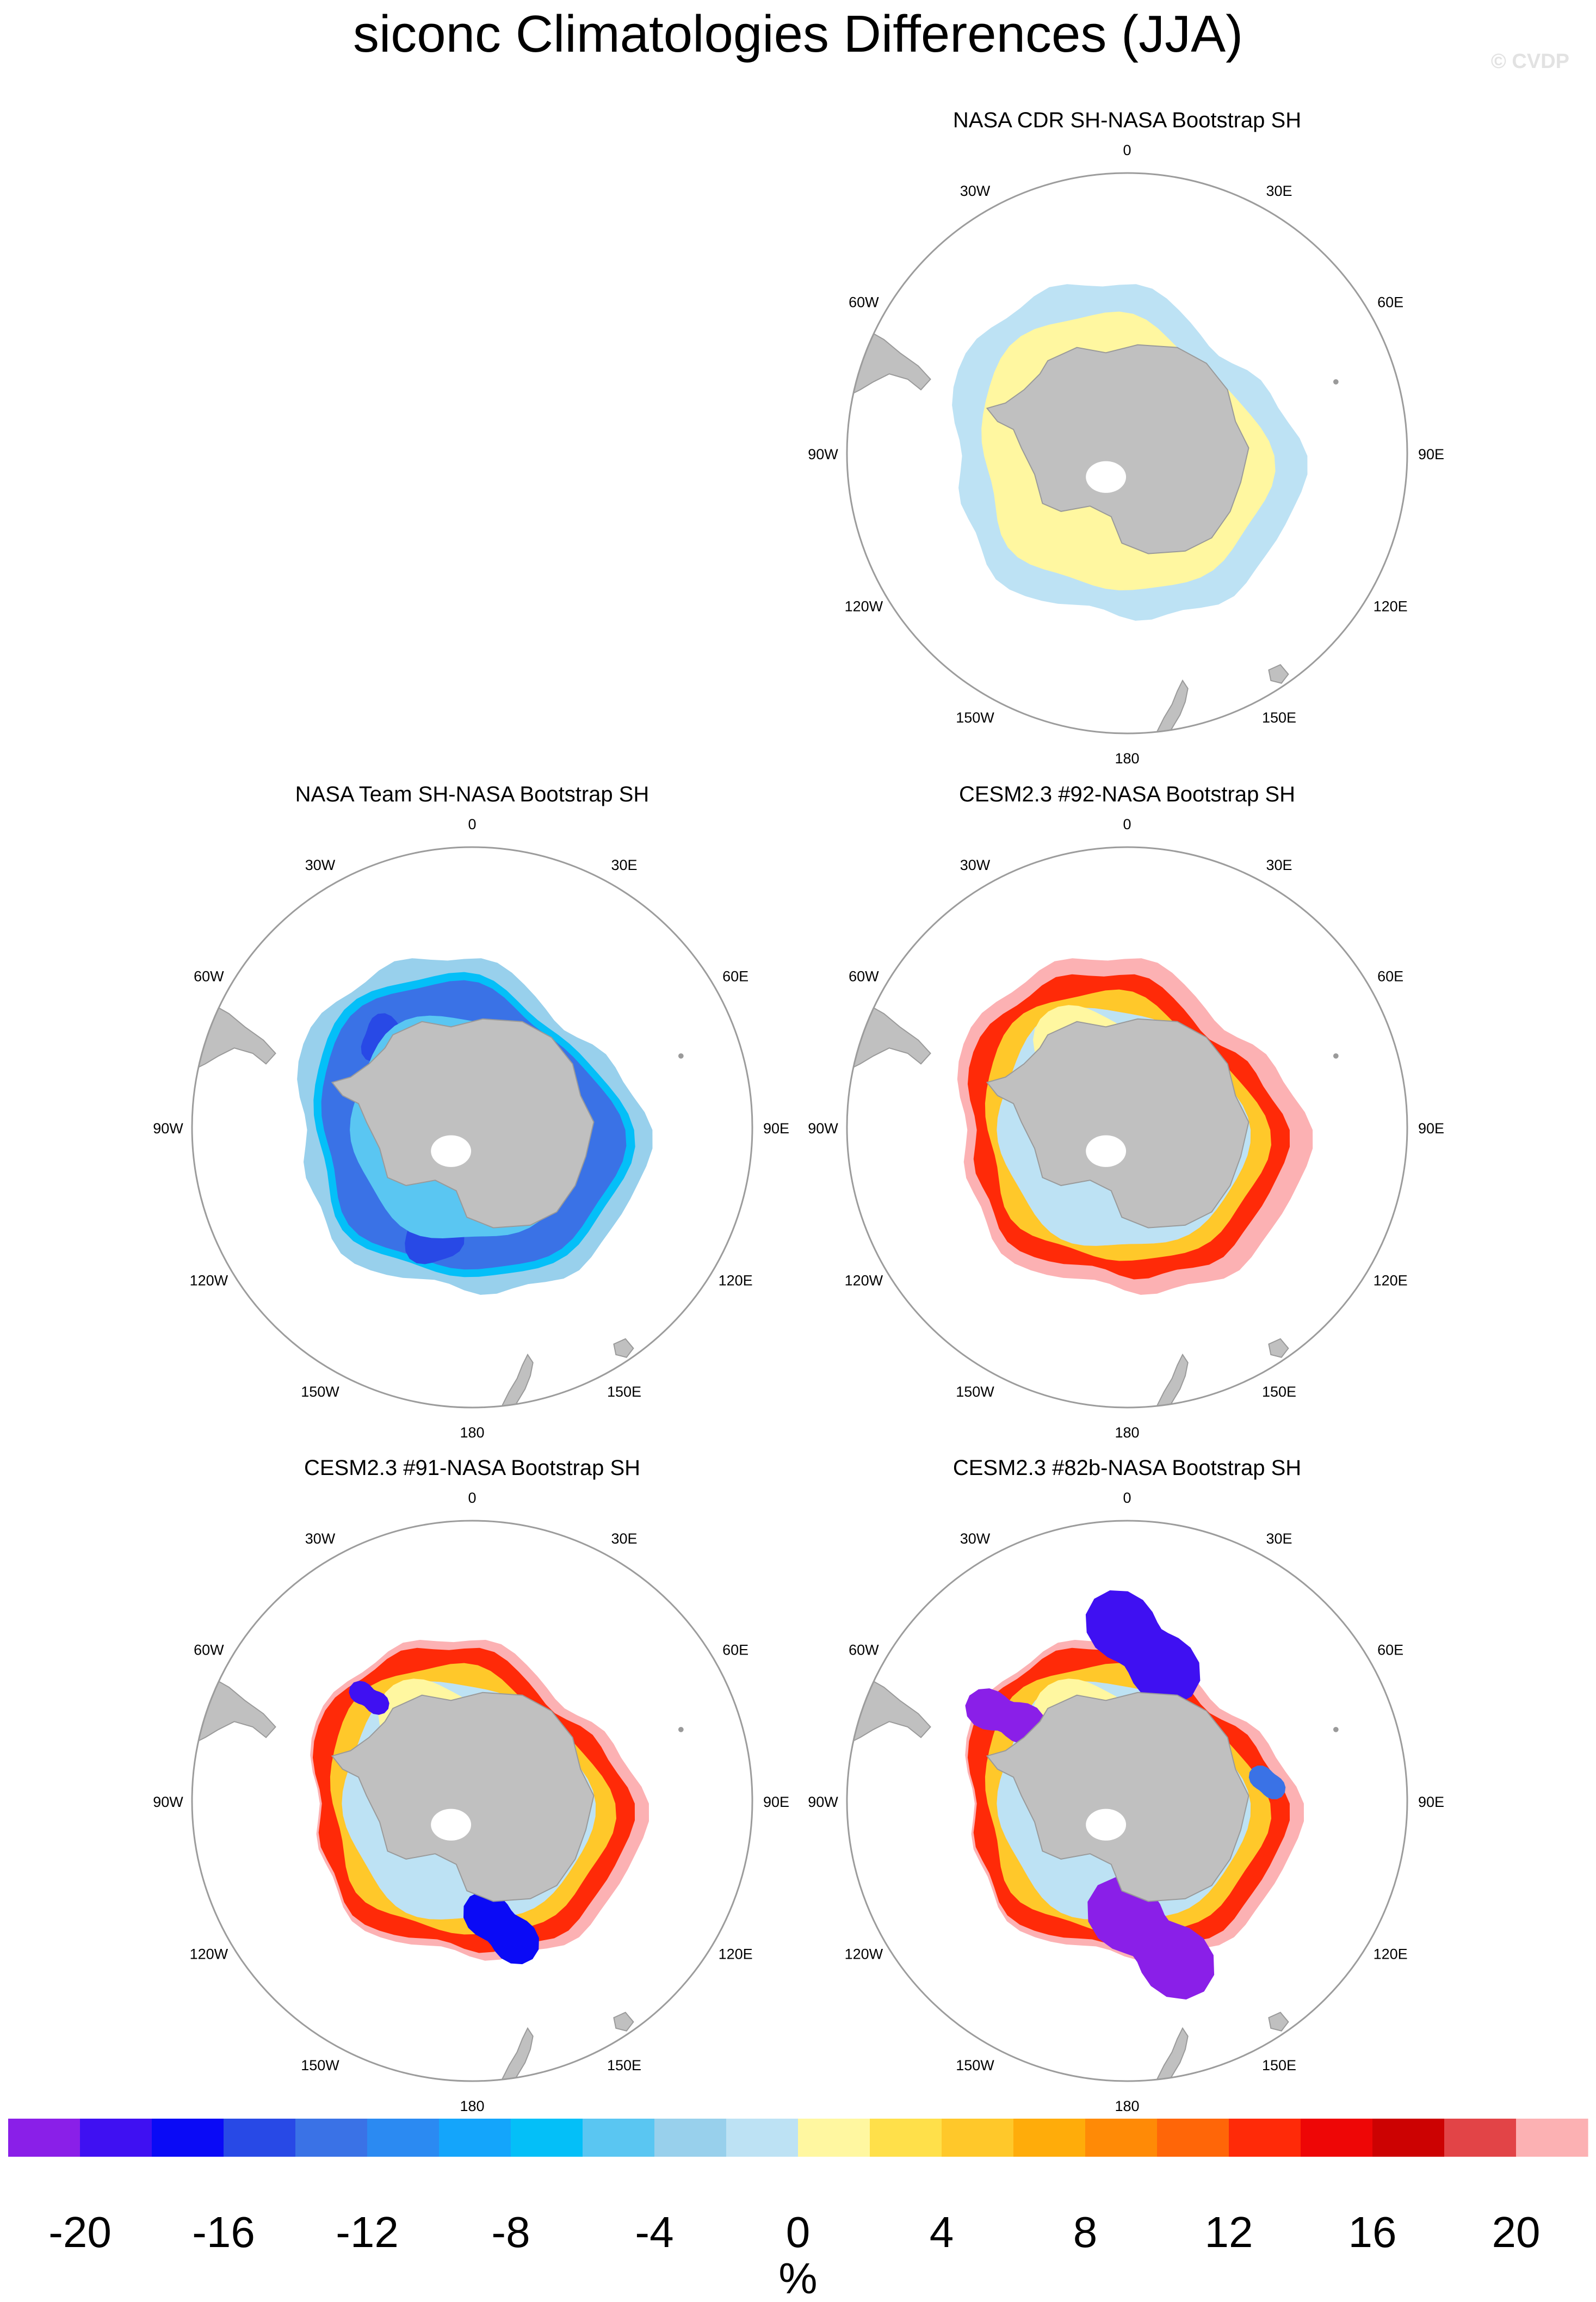  What do you see at coordinates (654, 2232) in the screenshot?
I see `colorbar-tick-label: -4` at bounding box center [654, 2232].